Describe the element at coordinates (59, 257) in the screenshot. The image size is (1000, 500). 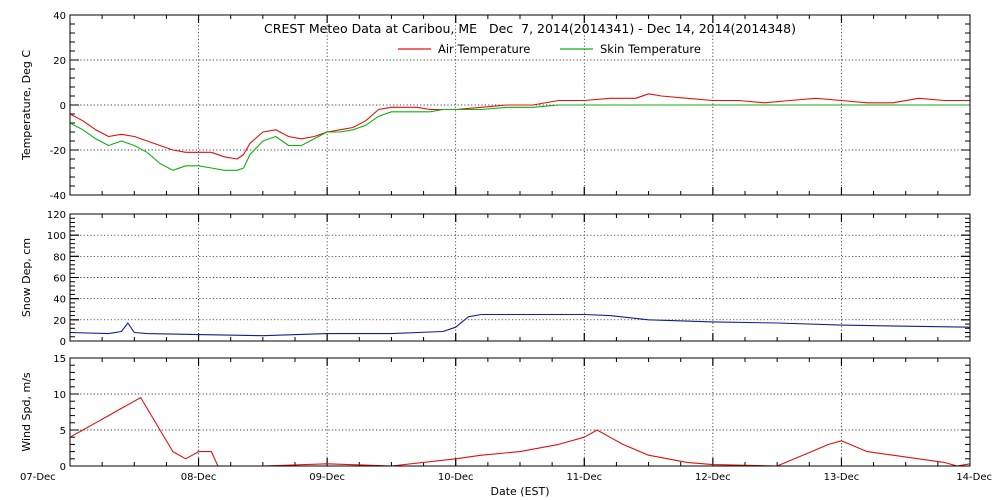
I see `y-tick-label: 80` at that location.